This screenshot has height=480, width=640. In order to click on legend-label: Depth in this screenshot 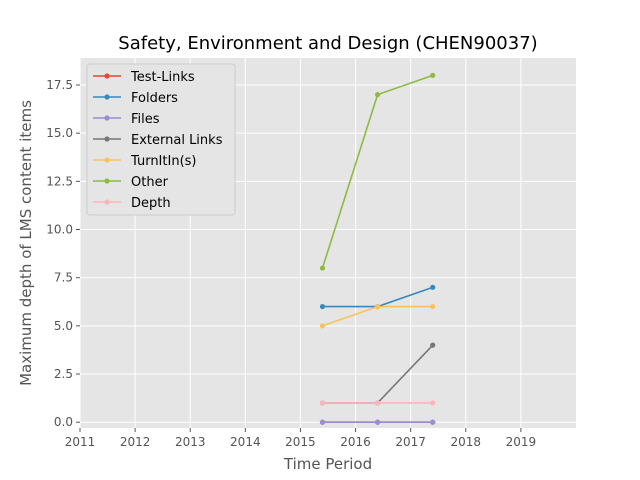, I will do `click(151, 203)`.